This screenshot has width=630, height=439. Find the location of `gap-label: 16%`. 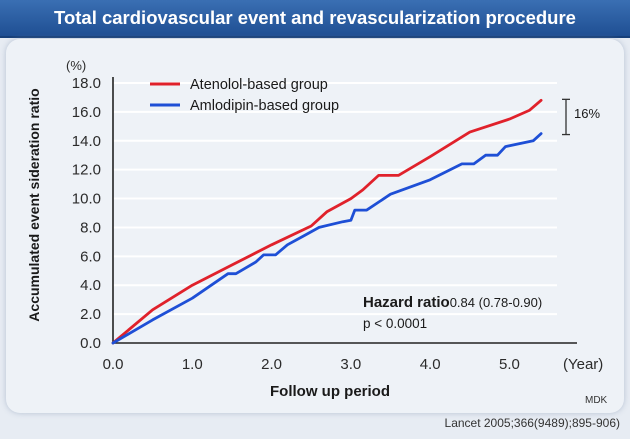

gap-label: 16% is located at coordinates (587, 113).